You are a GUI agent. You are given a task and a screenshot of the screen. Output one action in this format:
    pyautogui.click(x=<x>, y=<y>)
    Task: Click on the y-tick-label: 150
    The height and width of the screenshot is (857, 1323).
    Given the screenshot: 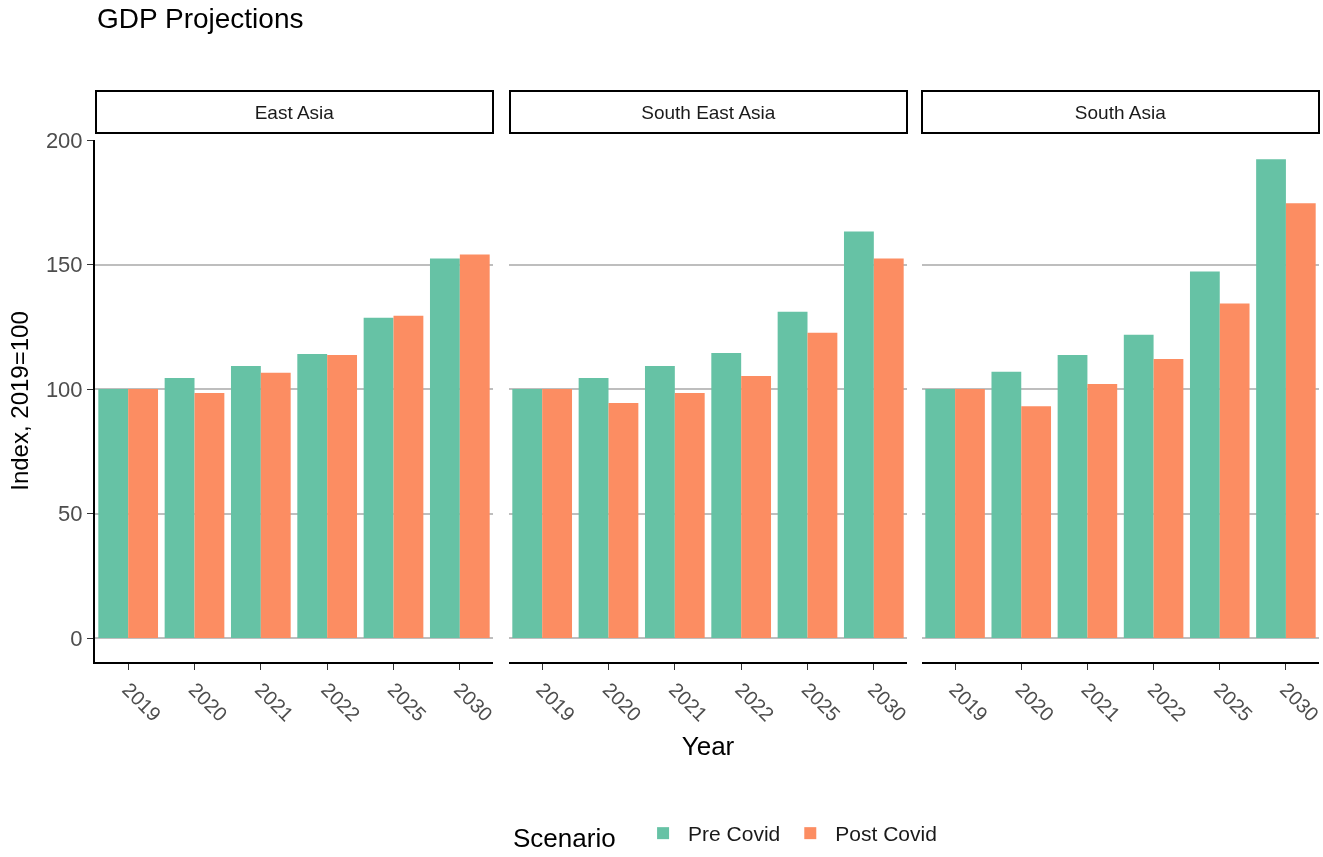 What is the action you would take?
    pyautogui.click(x=64, y=265)
    